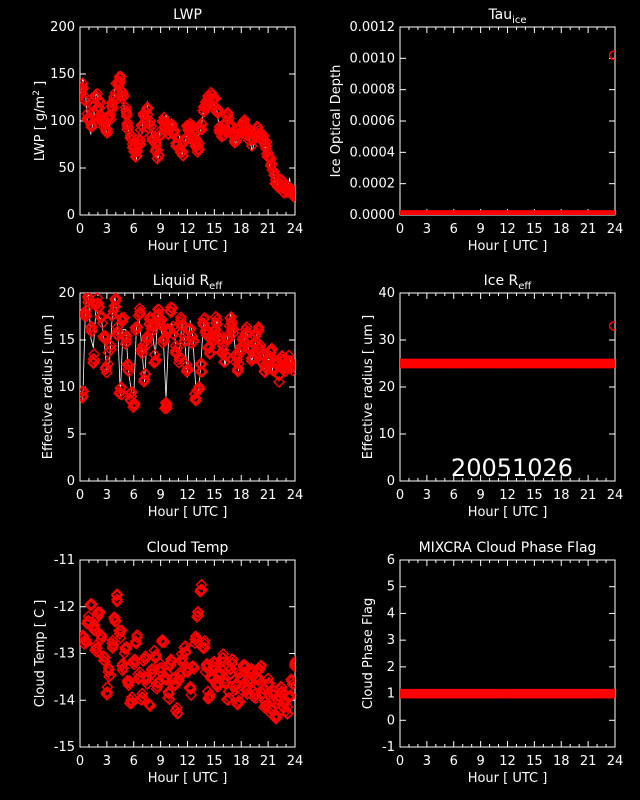 The width and height of the screenshot is (640, 800). I want to click on y-tick-label: -12, so click(64, 607).